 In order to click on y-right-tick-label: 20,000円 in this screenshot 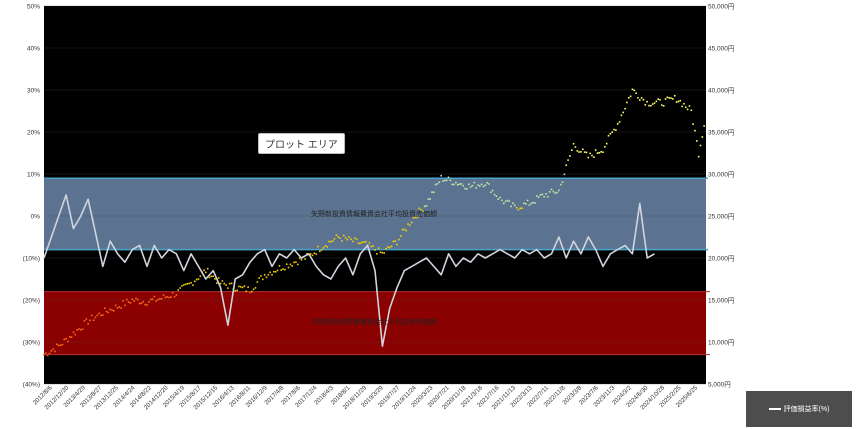, I will do `click(721, 259)`.